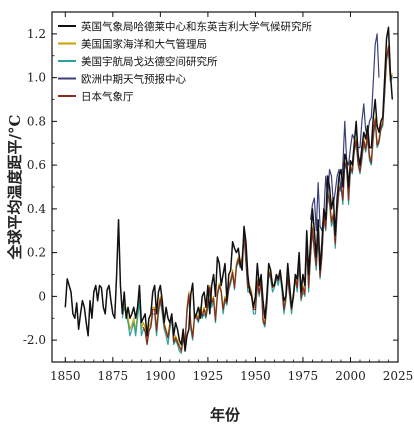 This screenshot has height=434, width=414. What do you see at coordinates (208, 376) in the screenshot?
I see `x-tick-label: 1925` at bounding box center [208, 376].